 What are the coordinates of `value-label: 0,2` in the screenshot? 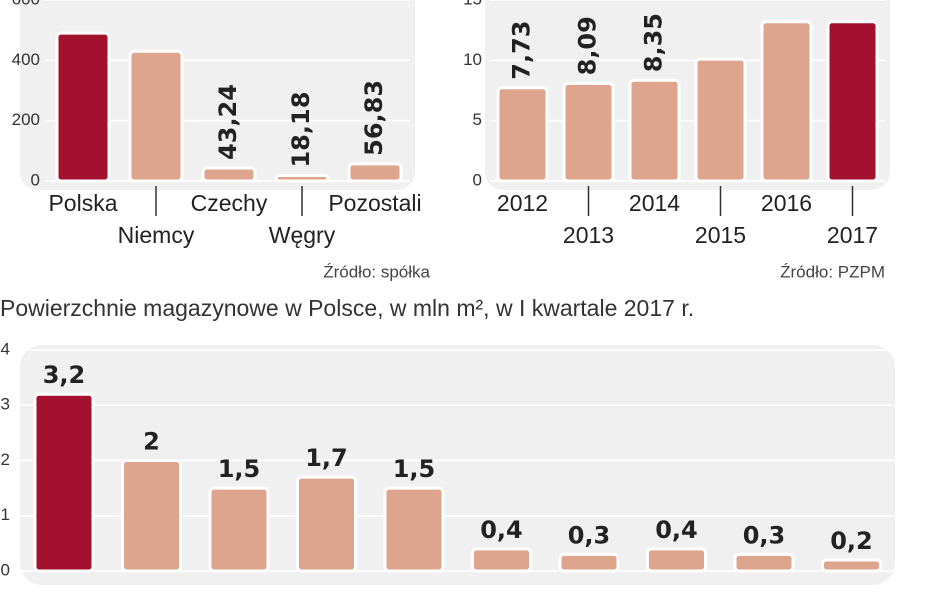 It's located at (851, 541).